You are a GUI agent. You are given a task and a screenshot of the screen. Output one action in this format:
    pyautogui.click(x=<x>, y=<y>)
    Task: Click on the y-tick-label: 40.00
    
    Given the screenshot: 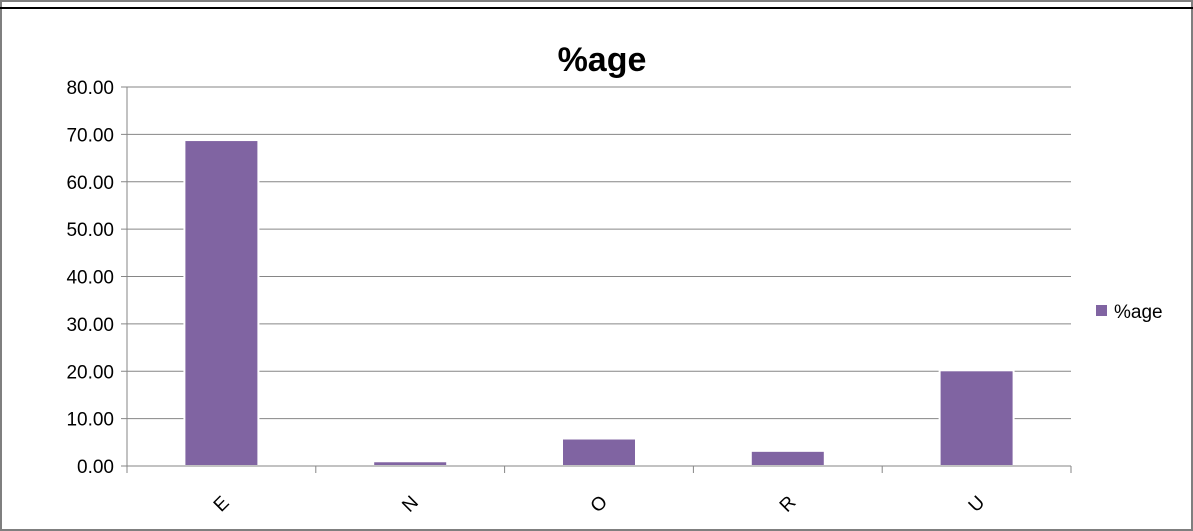 What is the action you would take?
    pyautogui.click(x=90, y=278)
    